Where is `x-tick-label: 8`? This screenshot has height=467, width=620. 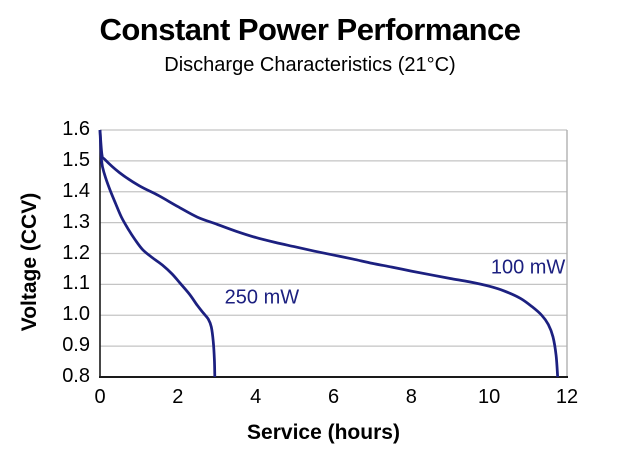
x-tick-label: 8 is located at coordinates (411, 397).